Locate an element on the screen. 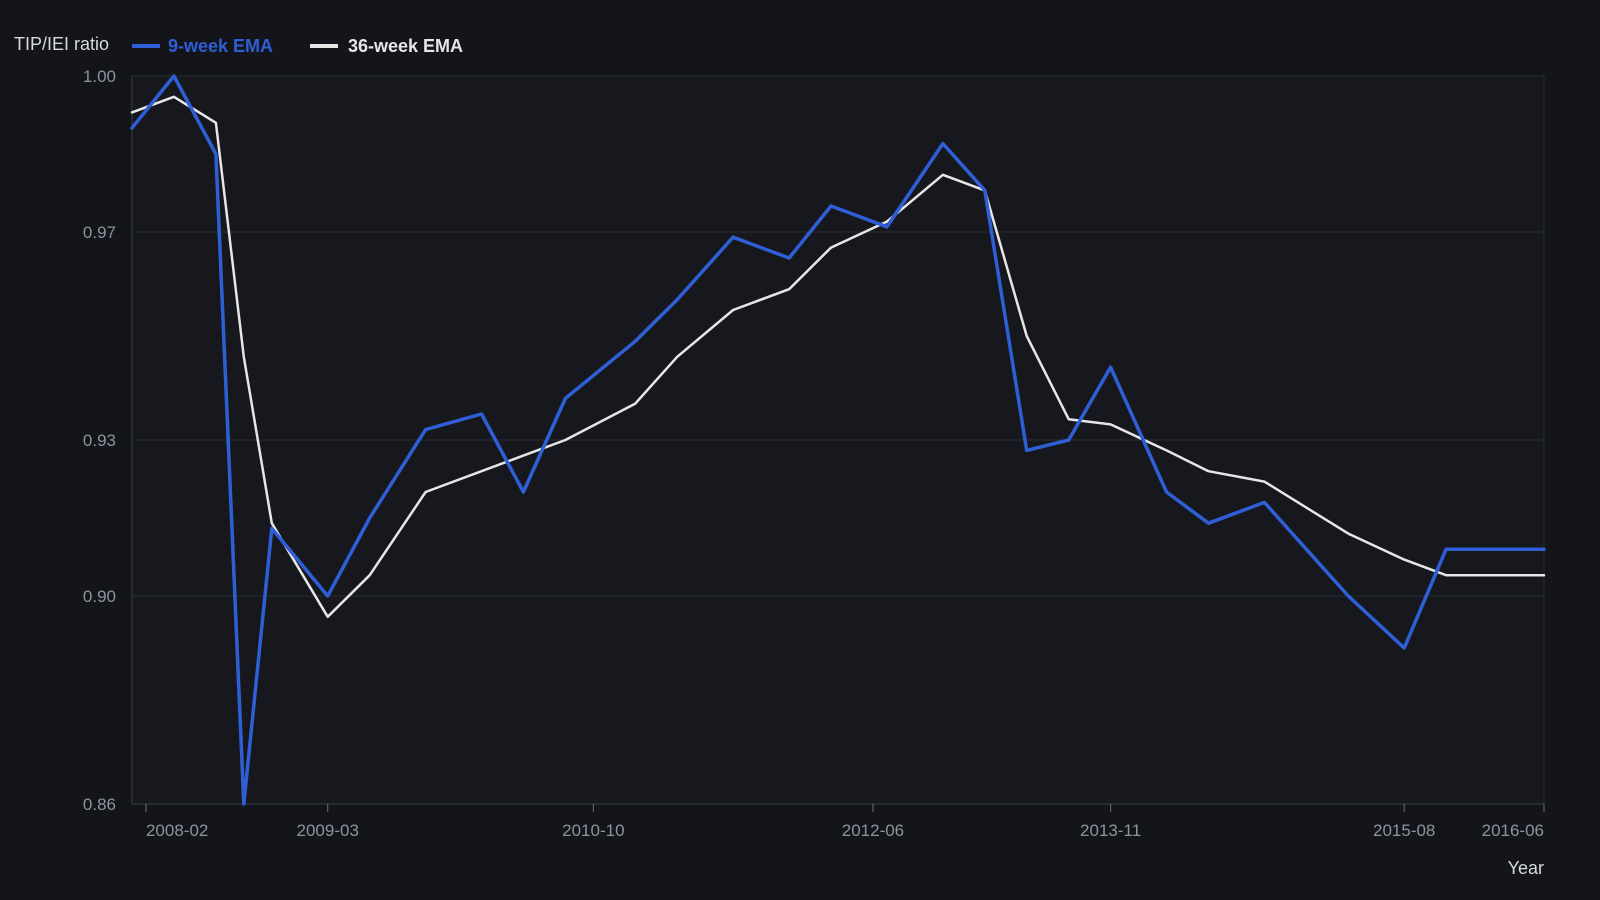  x-tick-label: 2013-11 is located at coordinates (1110, 830).